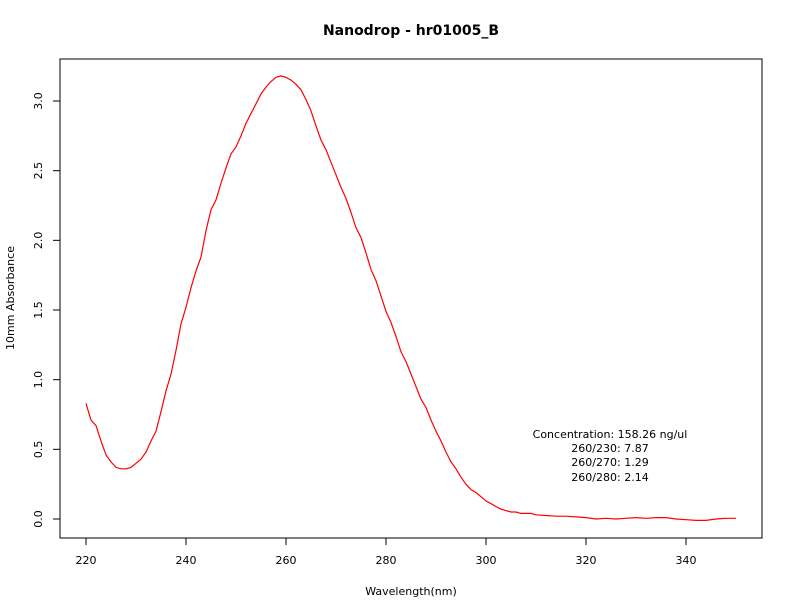 Image resolution: width=792 pixels, height=612 pixels. What do you see at coordinates (609, 477) in the screenshot?
I see `ratio-260-280-text: 260/280: 2.14` at bounding box center [609, 477].